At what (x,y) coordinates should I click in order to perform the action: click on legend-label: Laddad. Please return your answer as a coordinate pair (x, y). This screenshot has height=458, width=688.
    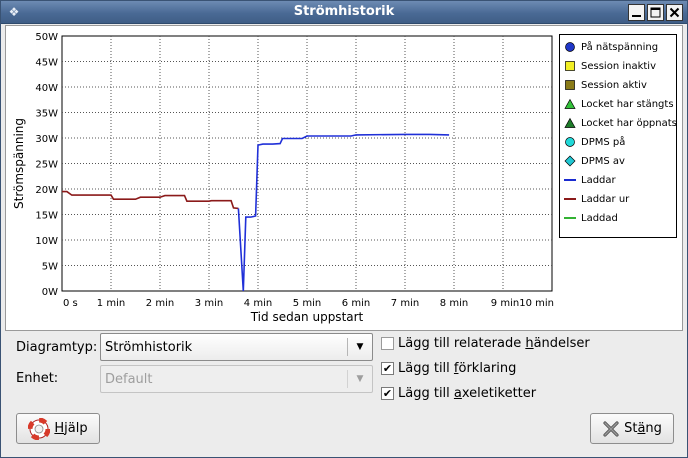
    Looking at the image, I should click on (599, 218).